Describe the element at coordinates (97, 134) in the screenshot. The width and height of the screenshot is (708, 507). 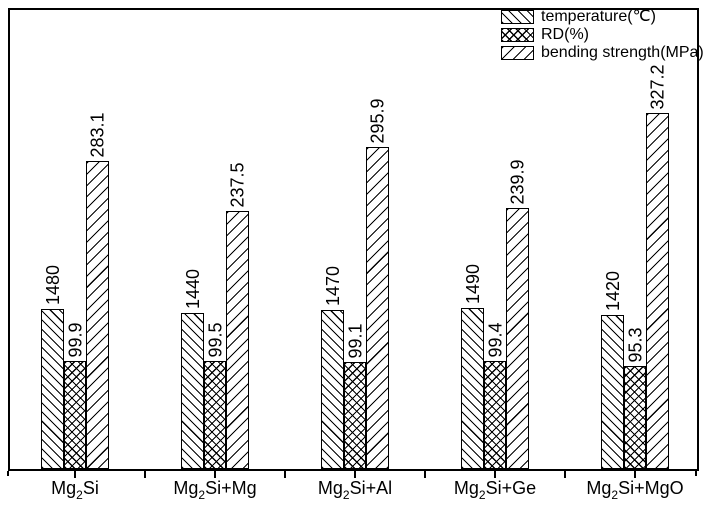
I see `bar-value-label: 283.1` at that location.